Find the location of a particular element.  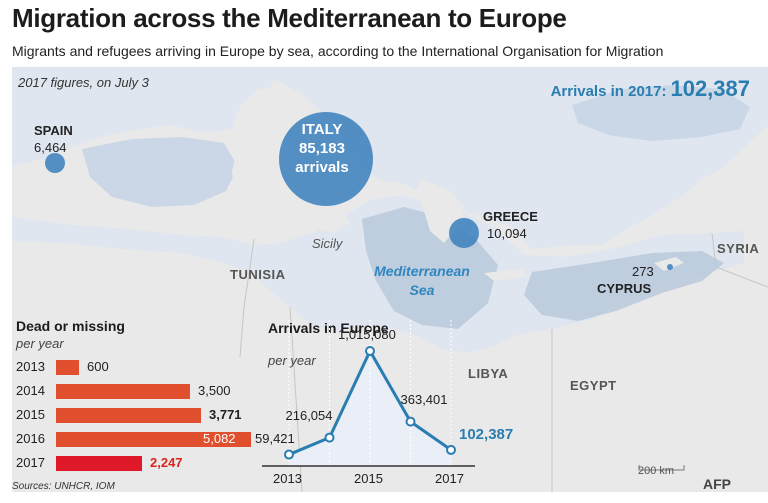

bar-value-label: 2,247 is located at coordinates (166, 462).